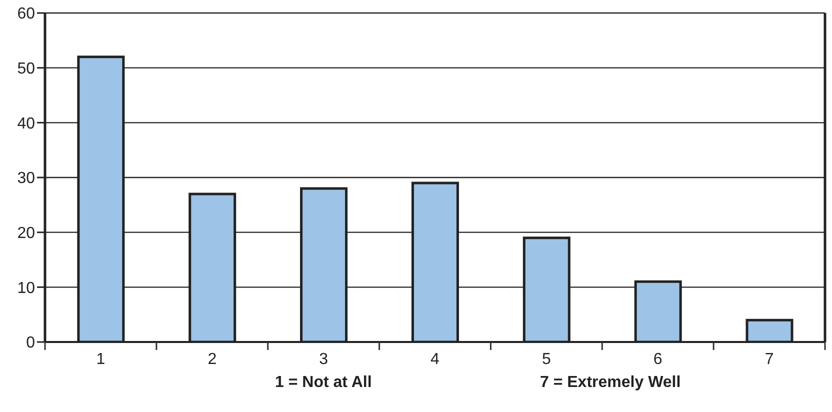 This screenshot has width=832, height=412. Describe the element at coordinates (435, 359) in the screenshot. I see `x-tick-label: 4` at that location.